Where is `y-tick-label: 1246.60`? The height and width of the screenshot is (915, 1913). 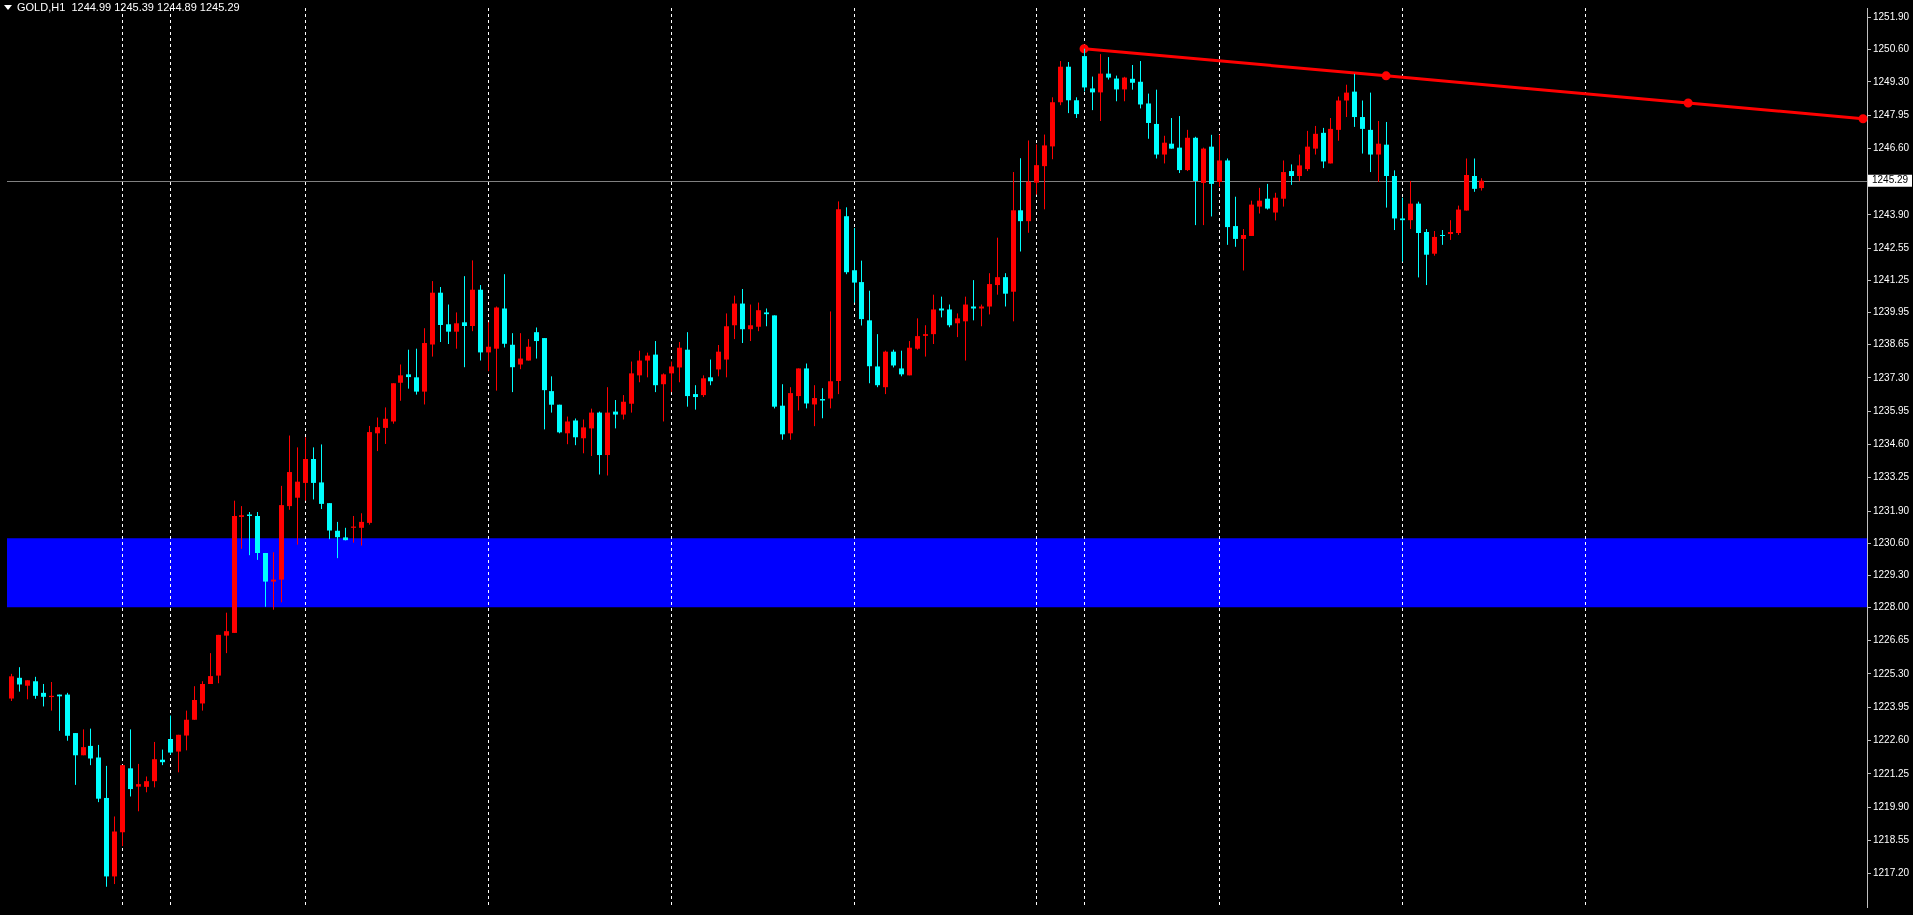 y-tick-label: 1246.60 is located at coordinates (1891, 148).